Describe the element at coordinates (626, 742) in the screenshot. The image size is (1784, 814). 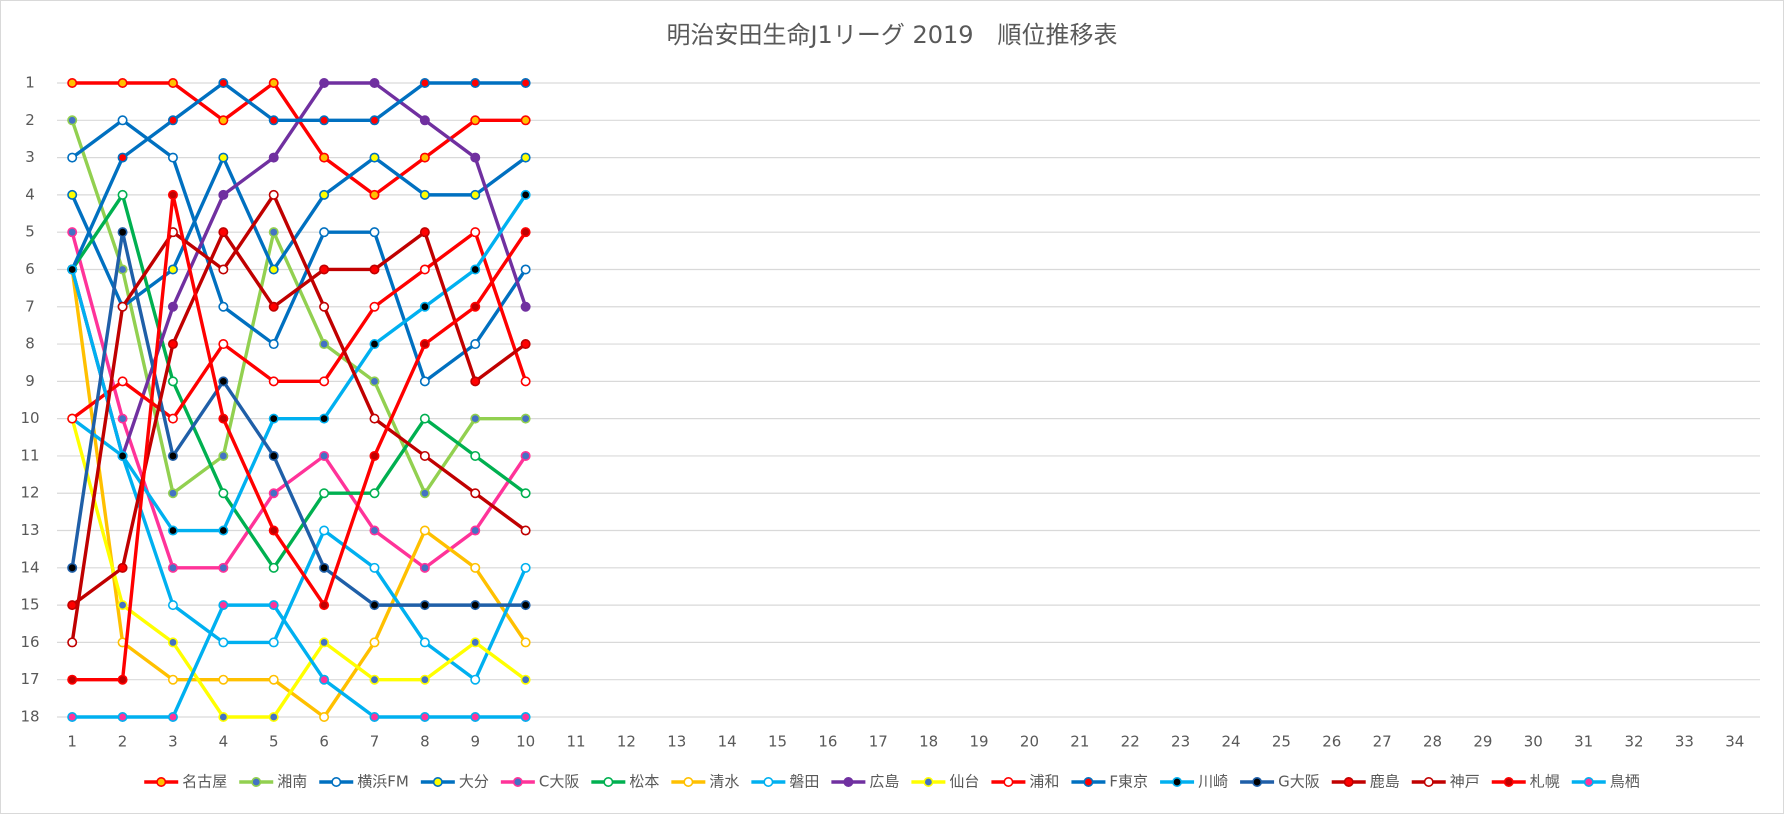
I see `x-tick-label: 12` at that location.